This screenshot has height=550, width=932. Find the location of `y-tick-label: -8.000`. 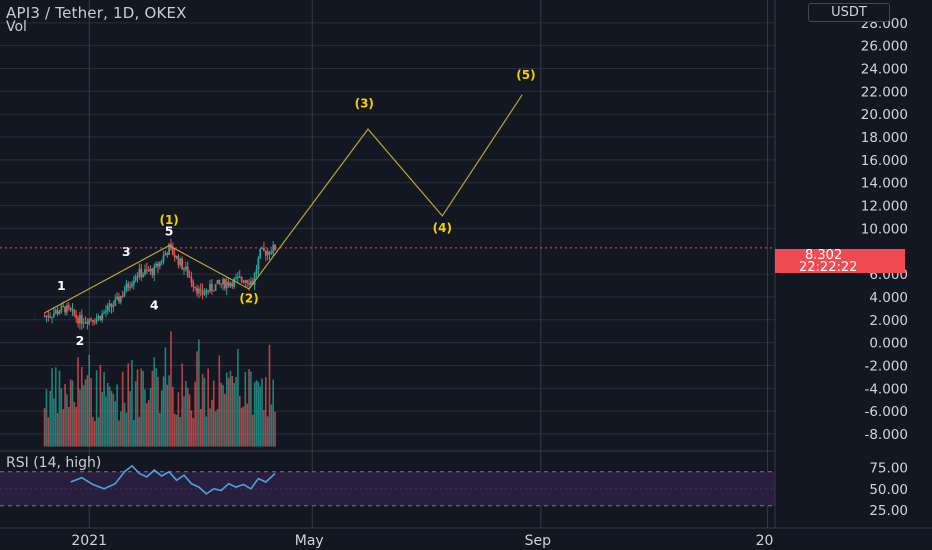

y-tick-label: -8.000 is located at coordinates (886, 435).